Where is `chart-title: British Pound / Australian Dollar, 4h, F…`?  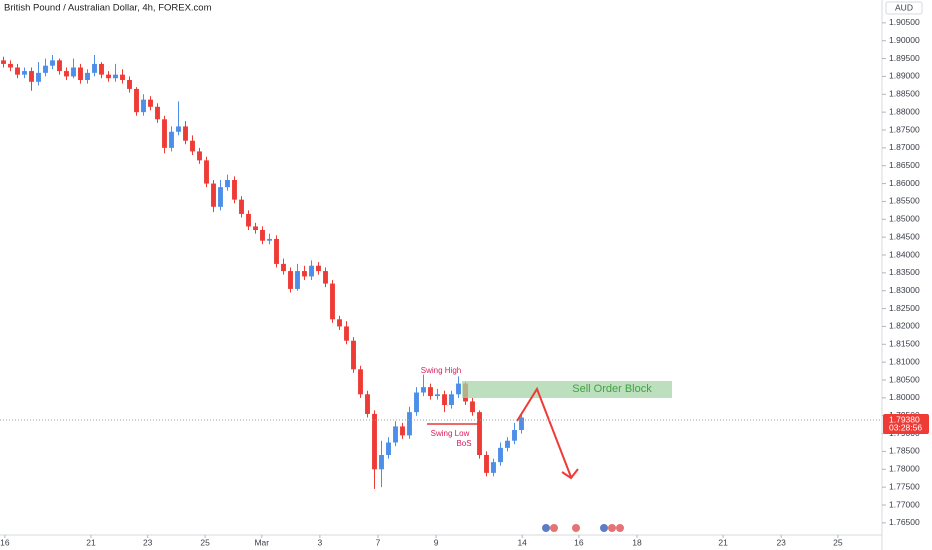
chart-title: British Pound / Australian Dollar, 4h, F… is located at coordinates (108, 8).